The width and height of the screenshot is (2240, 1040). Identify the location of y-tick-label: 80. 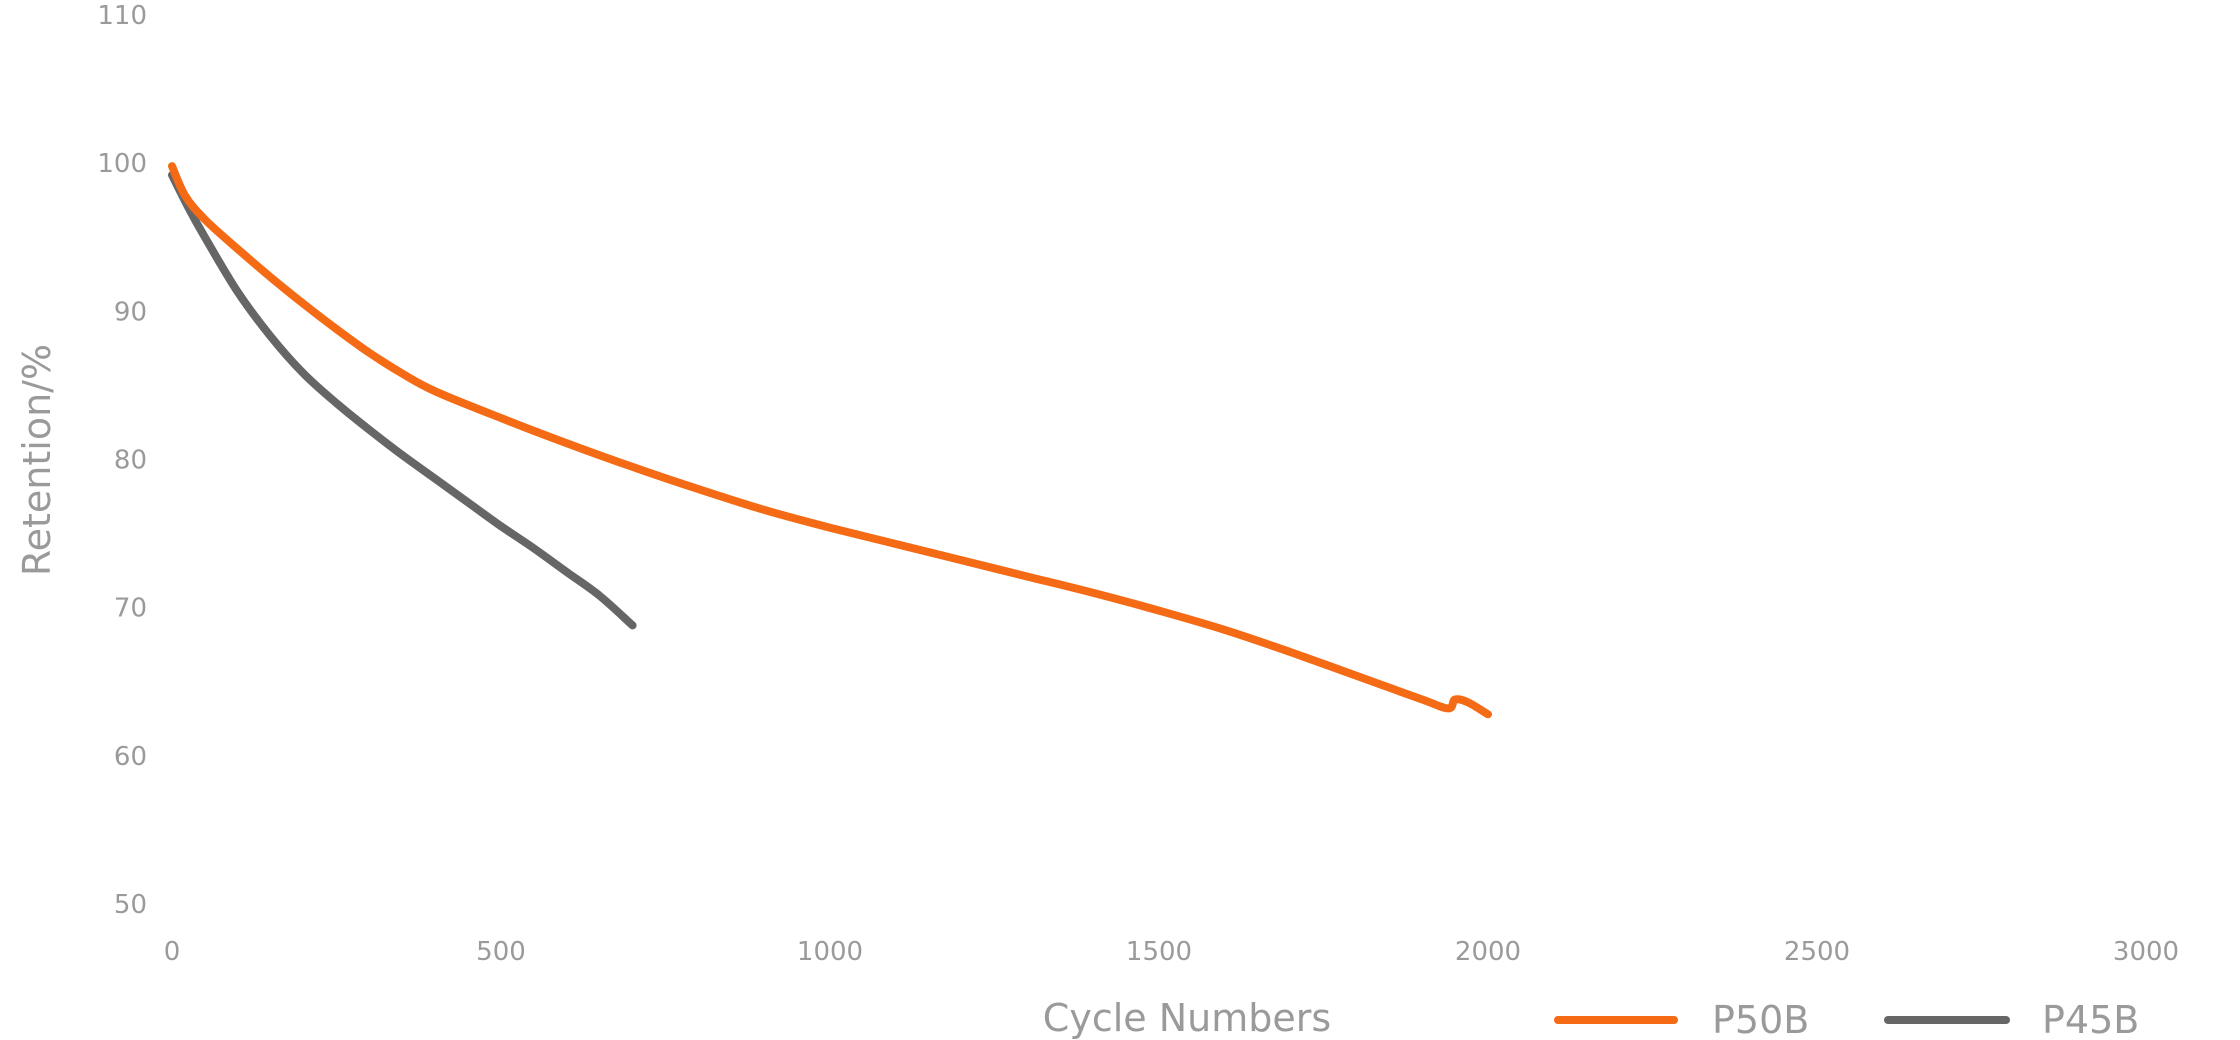
(130, 461).